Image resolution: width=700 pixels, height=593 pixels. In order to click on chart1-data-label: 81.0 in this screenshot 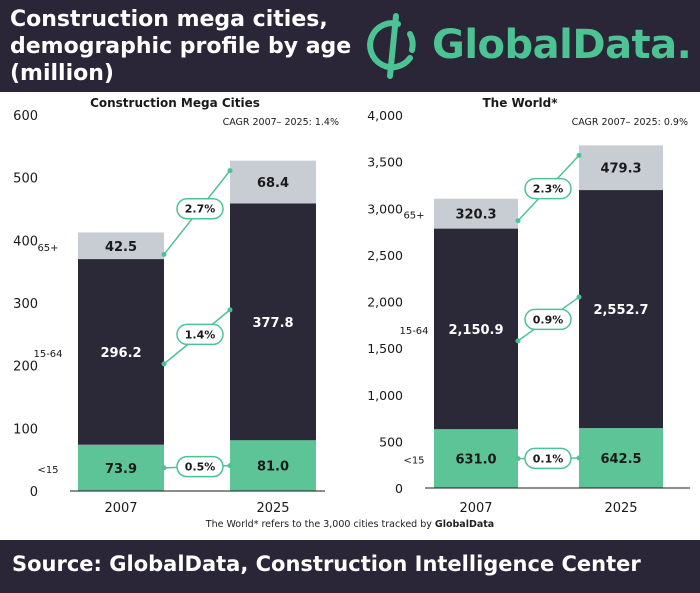, I will do `click(273, 467)`.